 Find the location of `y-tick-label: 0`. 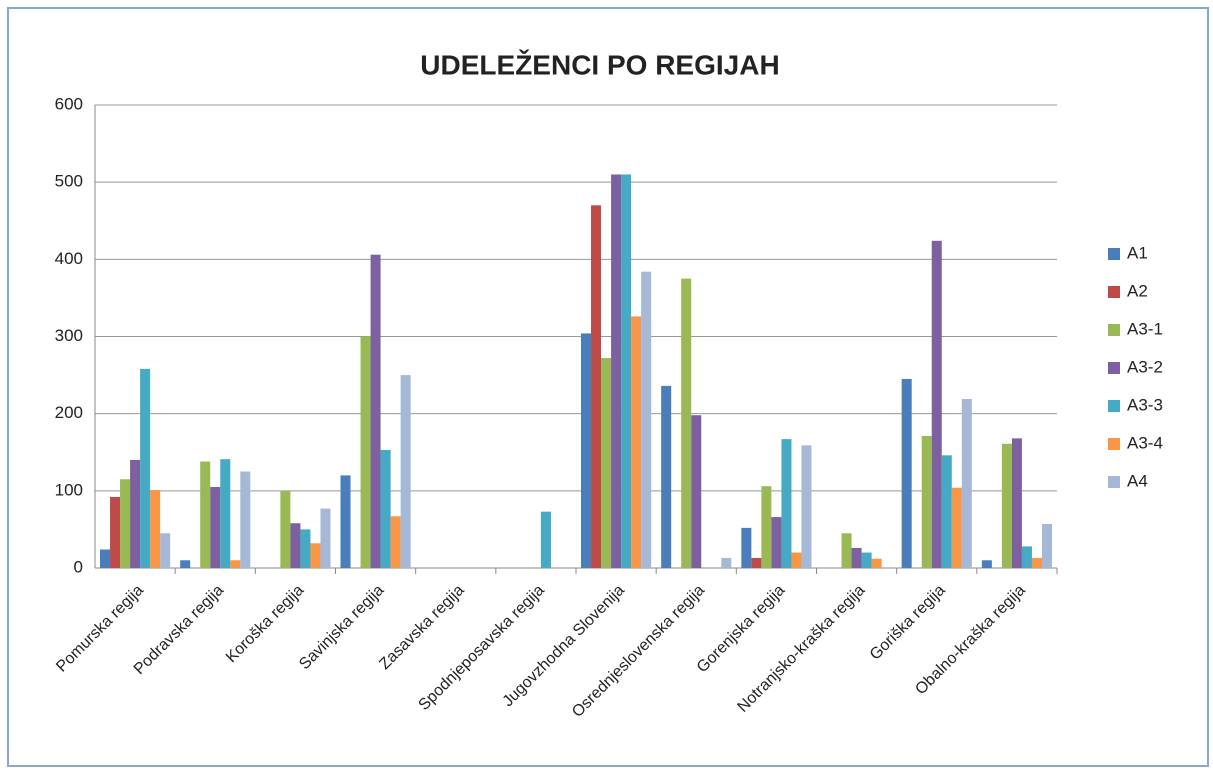

y-tick-label: 0 is located at coordinates (78, 566).